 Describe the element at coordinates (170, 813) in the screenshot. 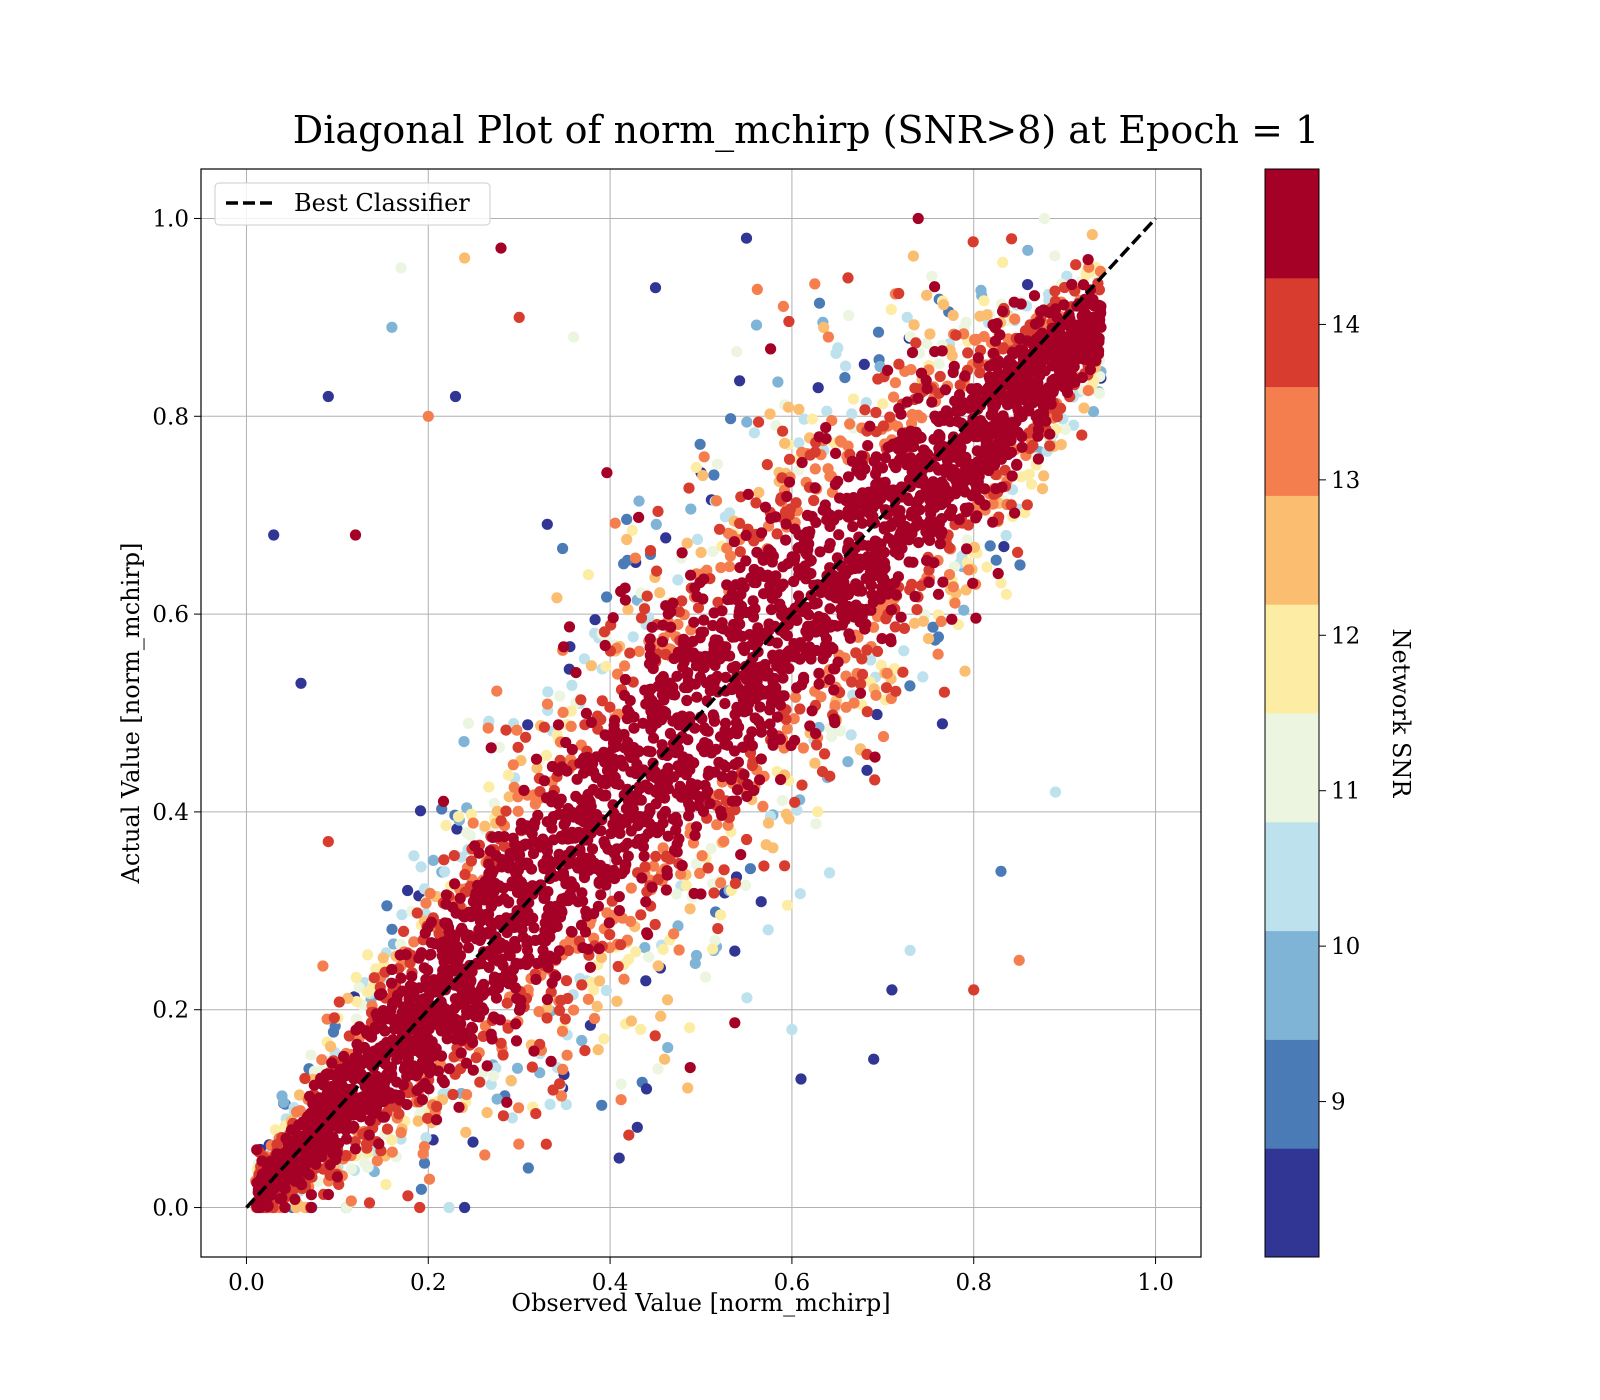

I see `y-tick-label: 0.4` at that location.